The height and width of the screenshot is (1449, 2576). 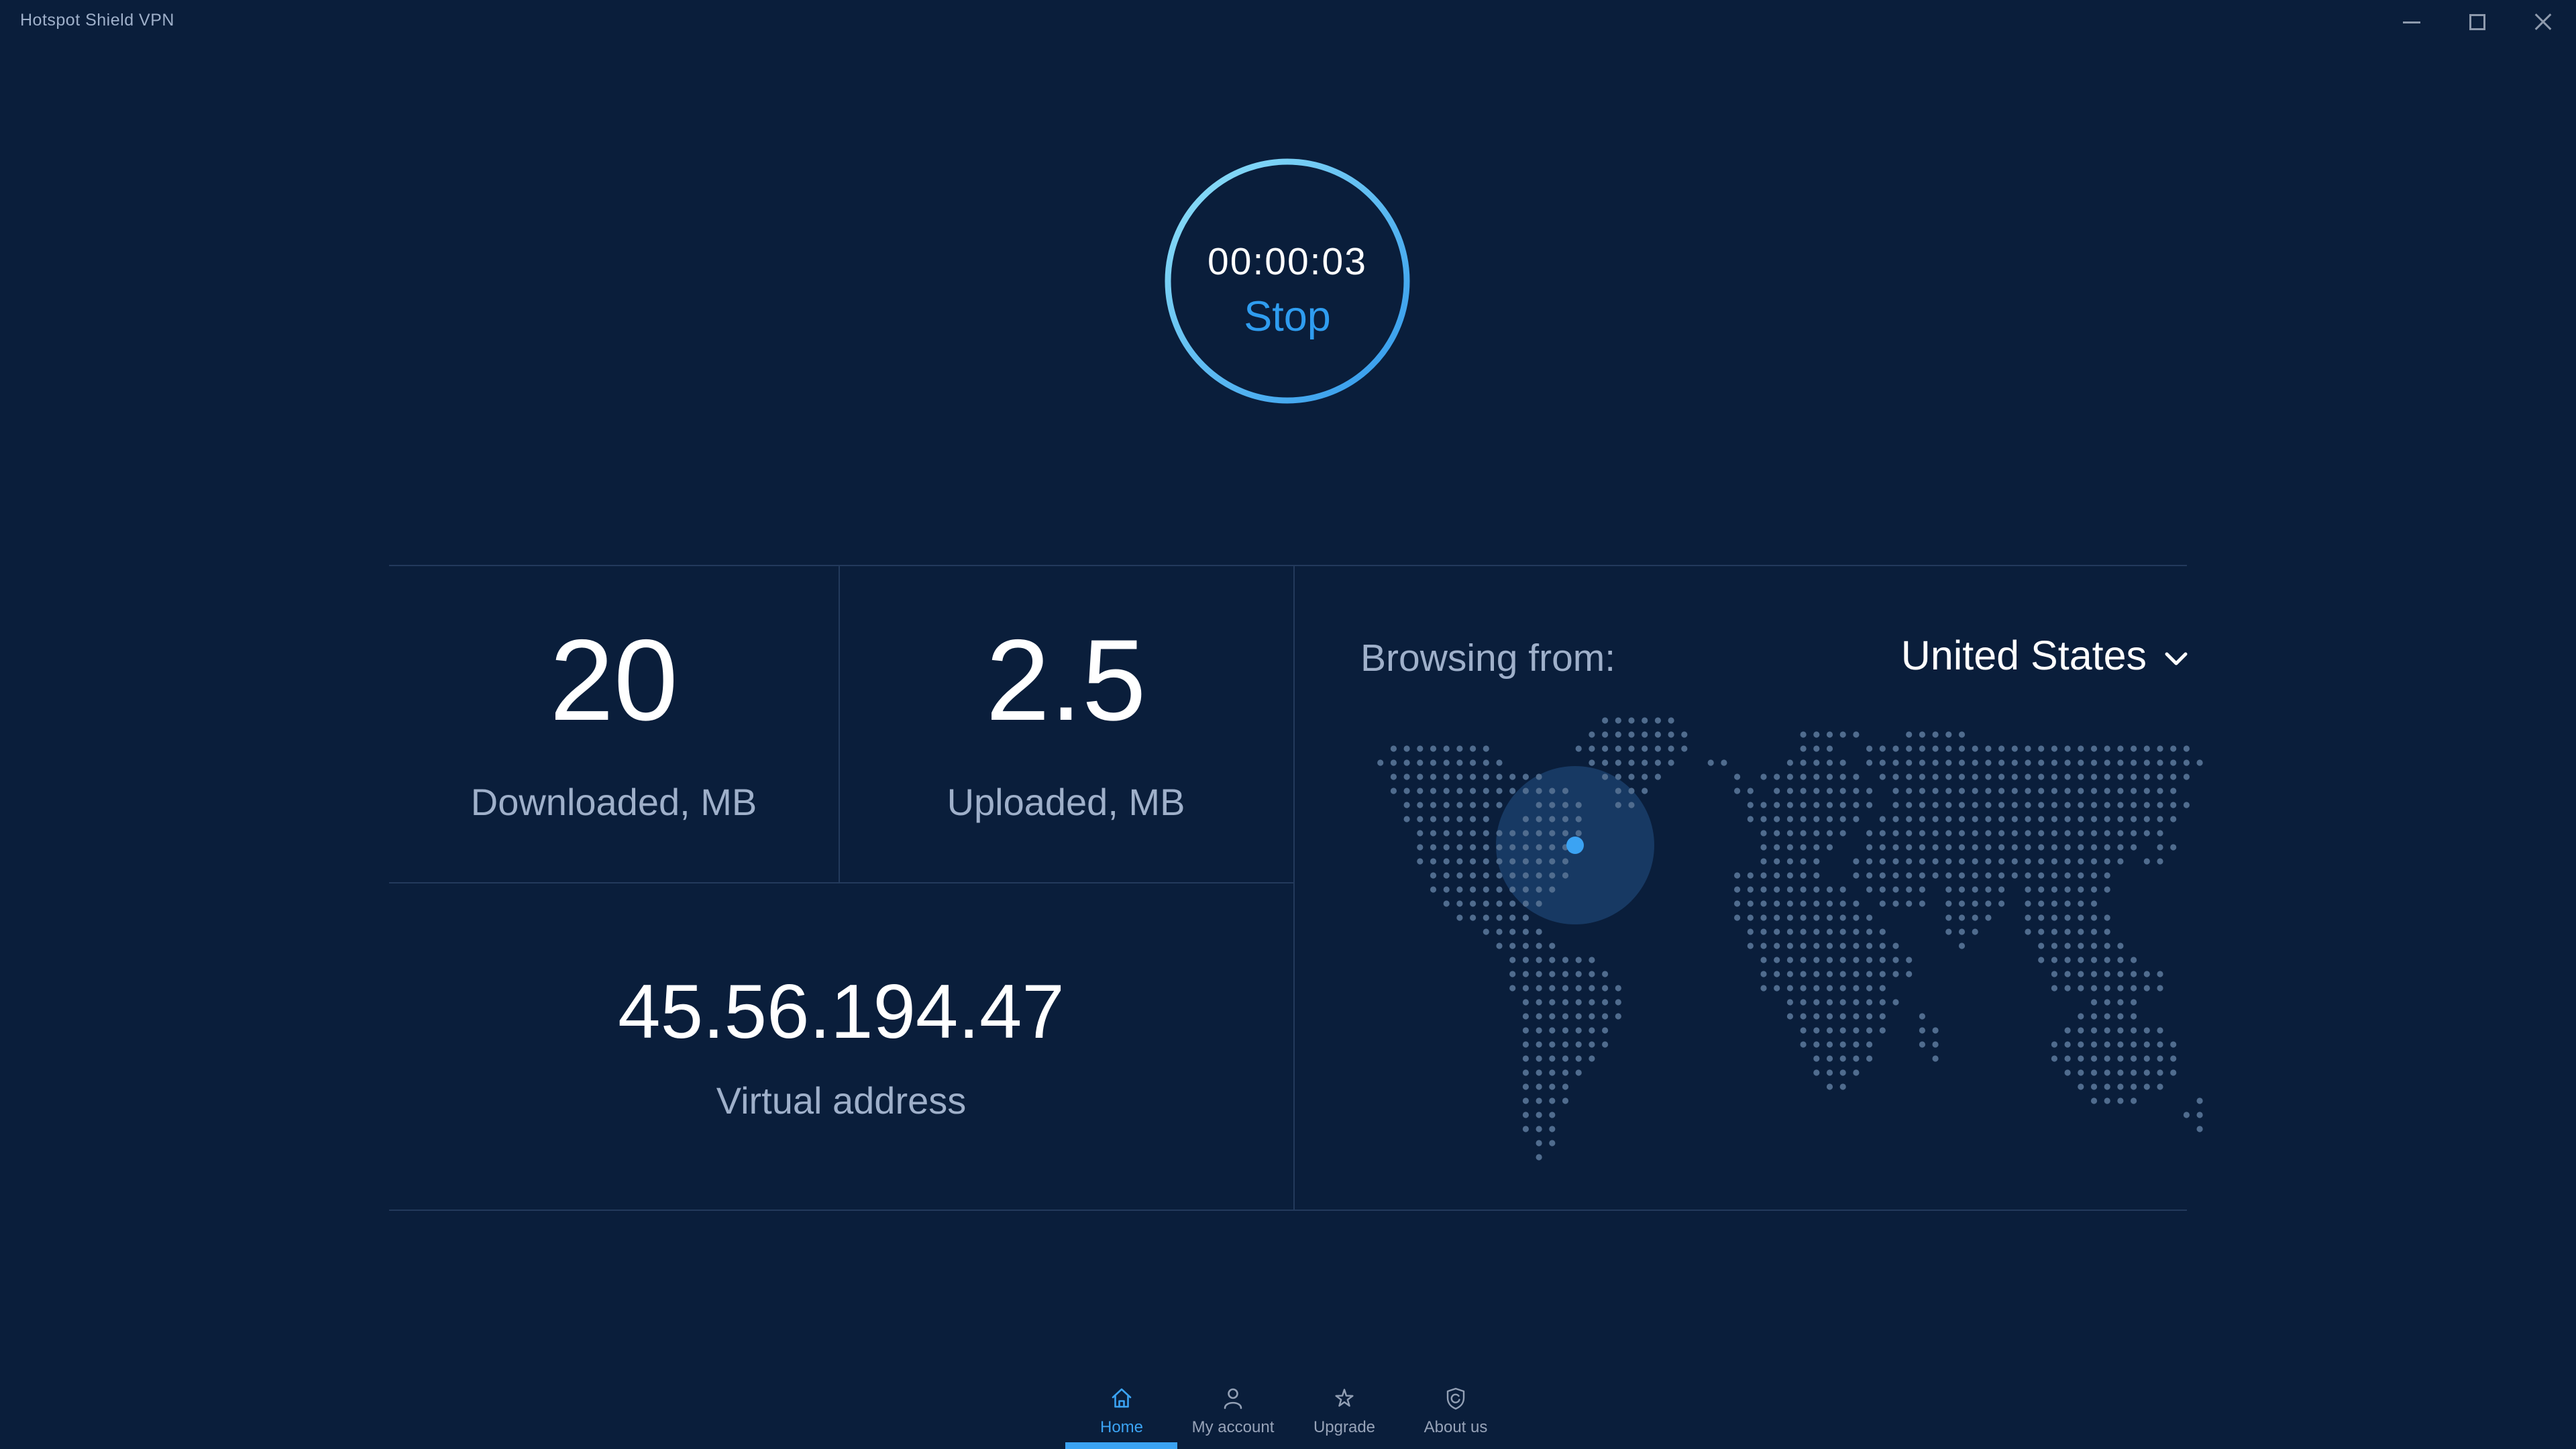 What do you see at coordinates (1066, 802) in the screenshot?
I see `uploaded-label: Uploaded, MB` at bounding box center [1066, 802].